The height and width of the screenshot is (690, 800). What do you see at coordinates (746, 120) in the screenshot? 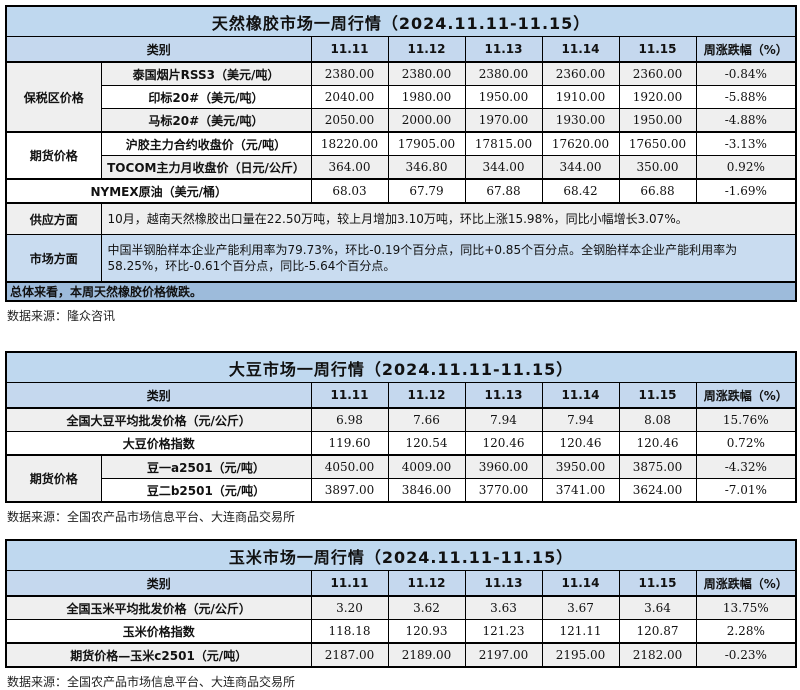
I see `cell-change: -4.88%` at bounding box center [746, 120].